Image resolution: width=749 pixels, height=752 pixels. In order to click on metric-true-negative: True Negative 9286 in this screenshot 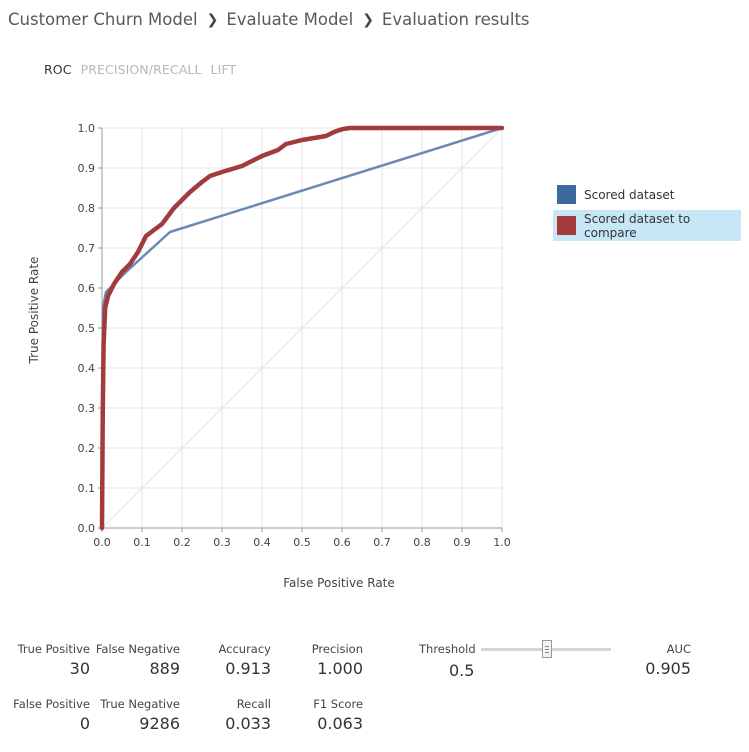, I will do `click(140, 715)`.